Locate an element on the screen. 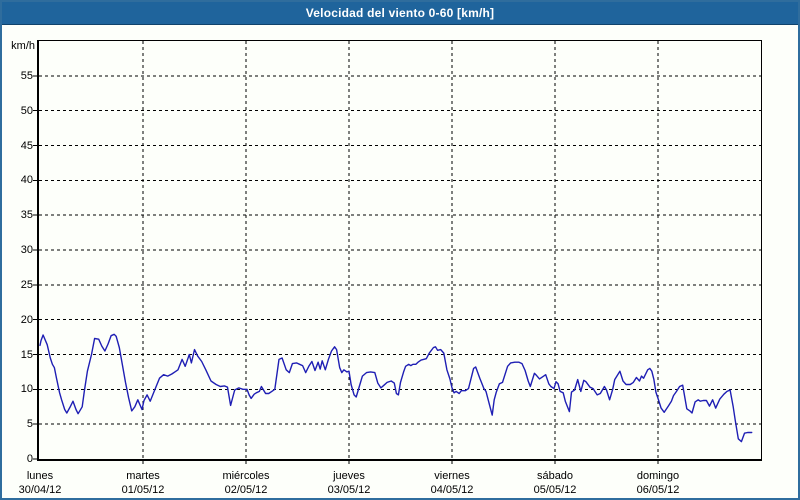 This screenshot has height=500, width=800. chart-title: Velocidad del viento 0-60 [km/h] is located at coordinates (400, 13).